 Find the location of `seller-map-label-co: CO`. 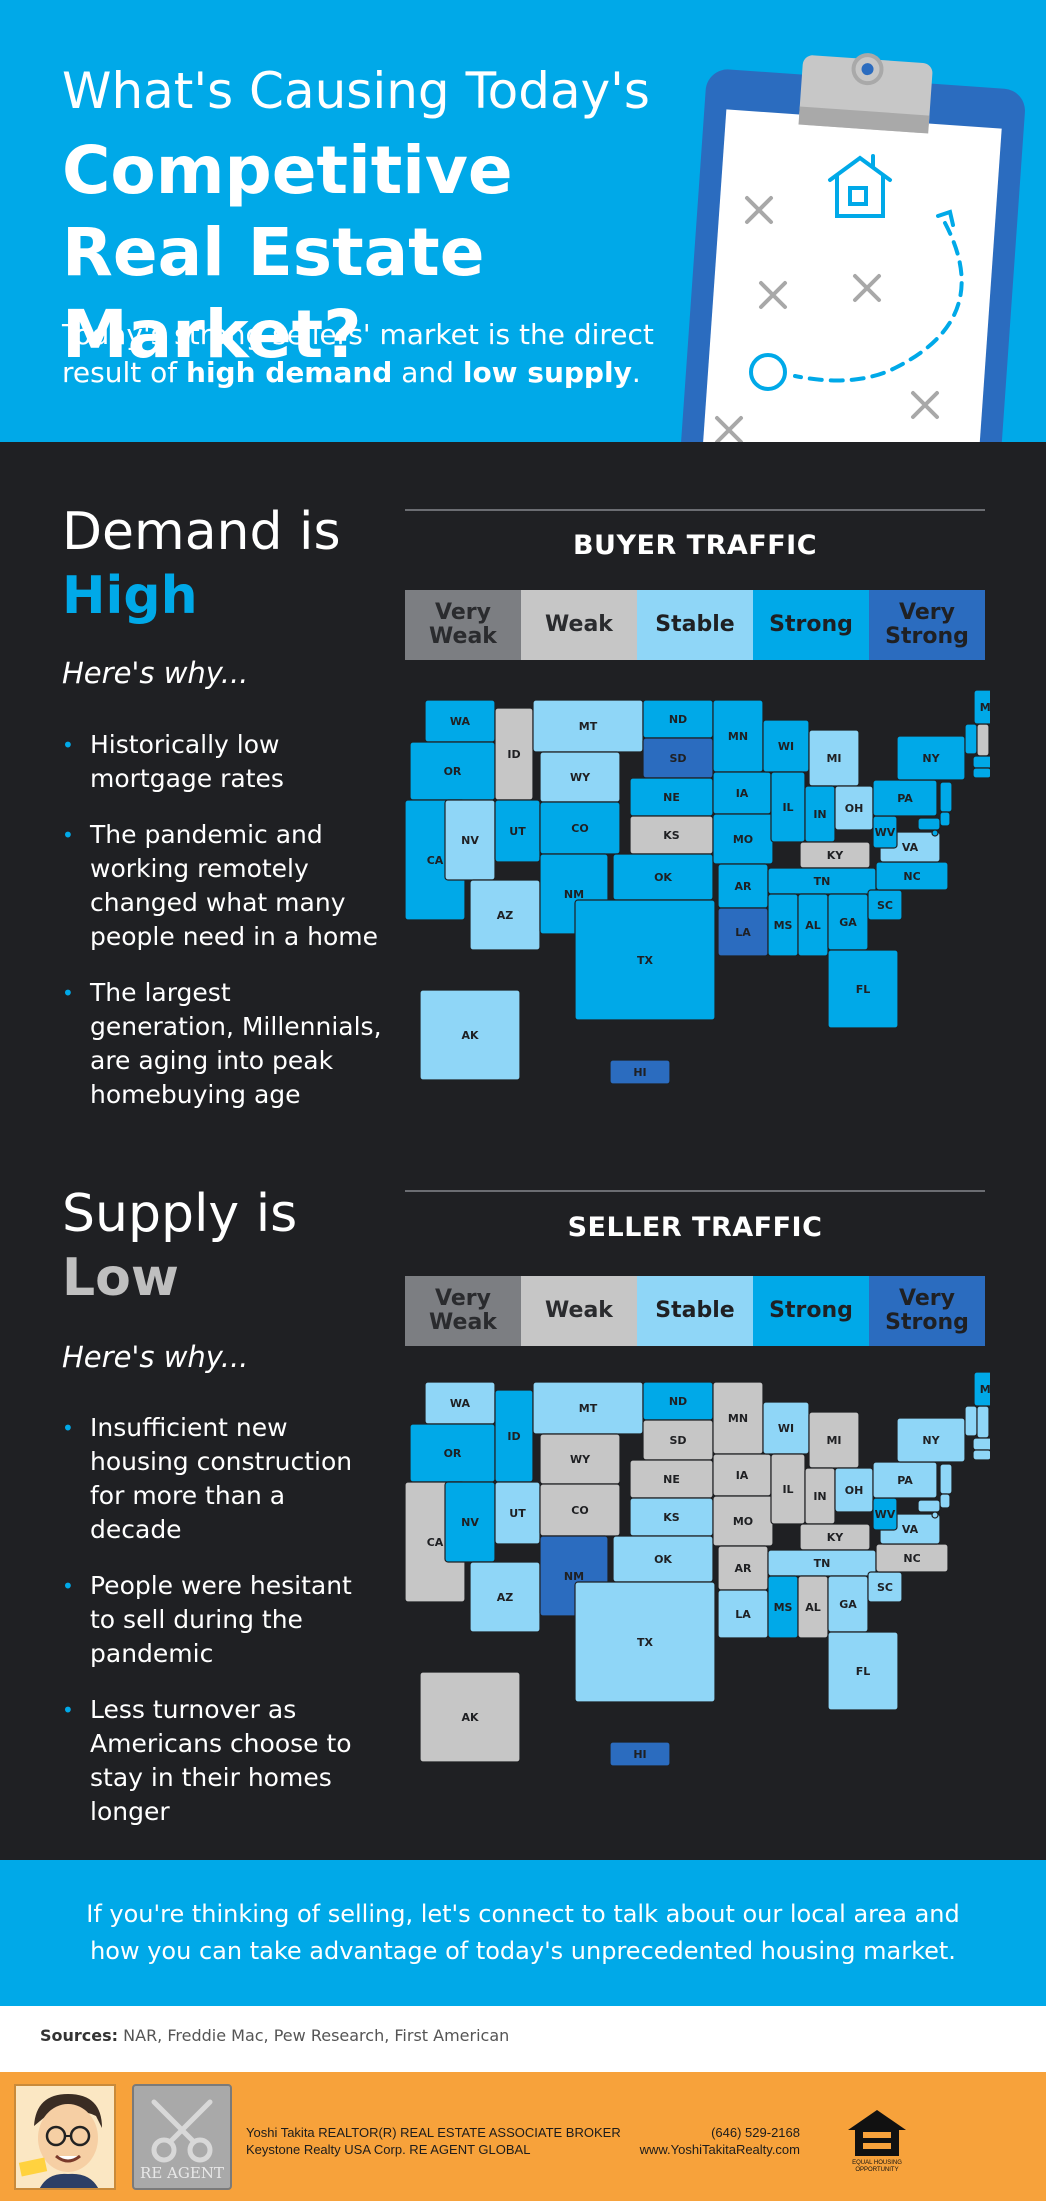

seller-map-label-co: CO is located at coordinates (579, 1510).